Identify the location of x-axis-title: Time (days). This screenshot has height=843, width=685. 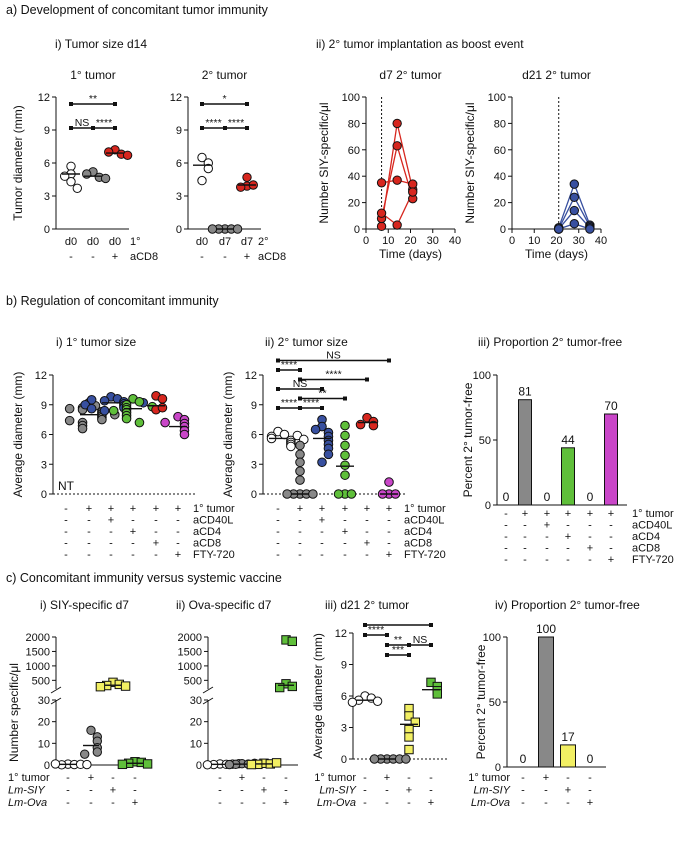
(410, 254).